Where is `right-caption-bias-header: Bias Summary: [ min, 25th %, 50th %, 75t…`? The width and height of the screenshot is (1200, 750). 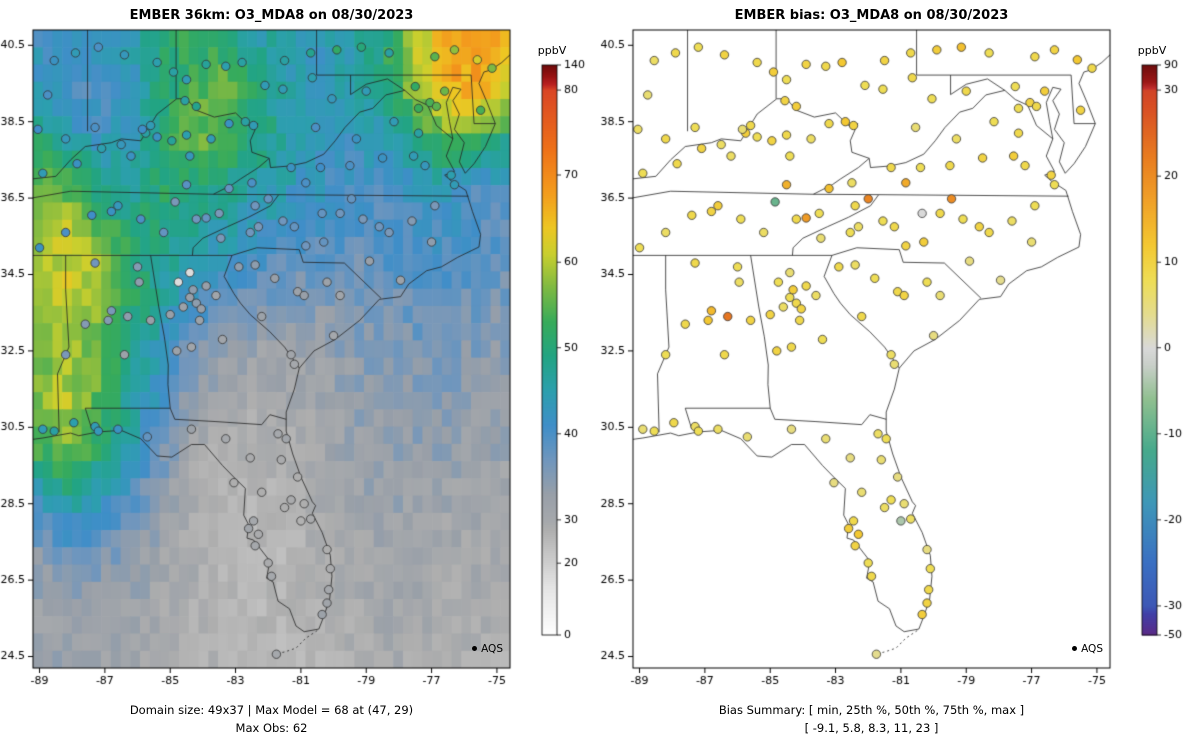 right-caption-bias-header: Bias Summary: [ min, 25th %, 50th %, 75t… is located at coordinates (871, 710).